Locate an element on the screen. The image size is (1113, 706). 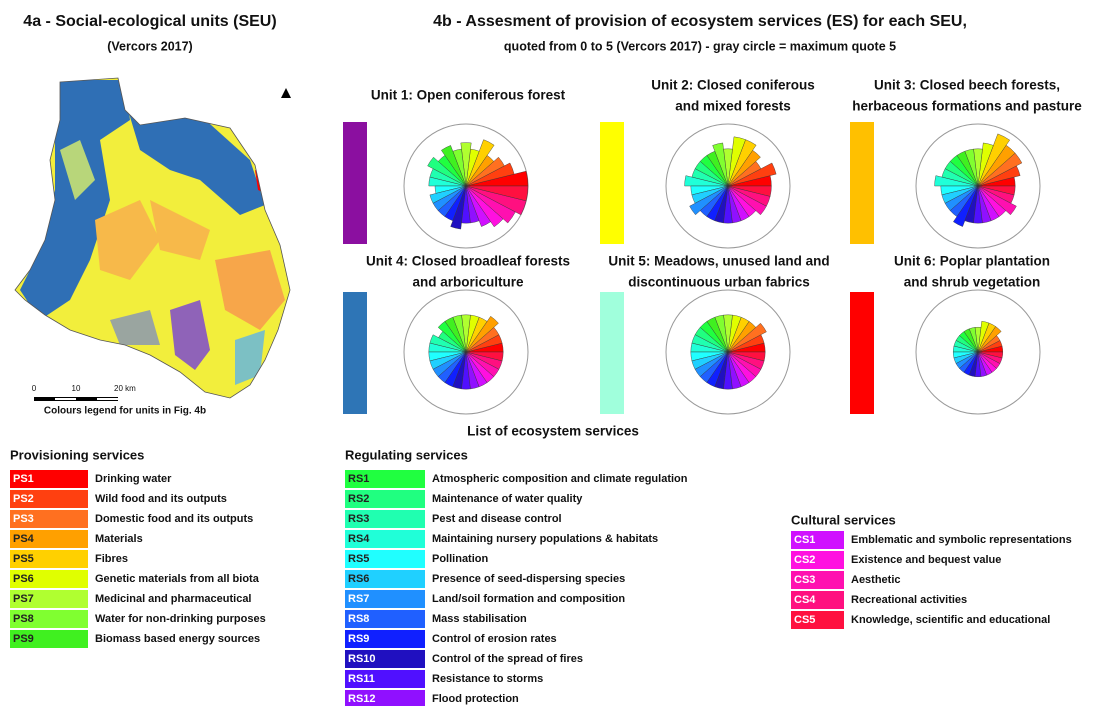
service-label: Aesthetic is located at coordinates (876, 580).